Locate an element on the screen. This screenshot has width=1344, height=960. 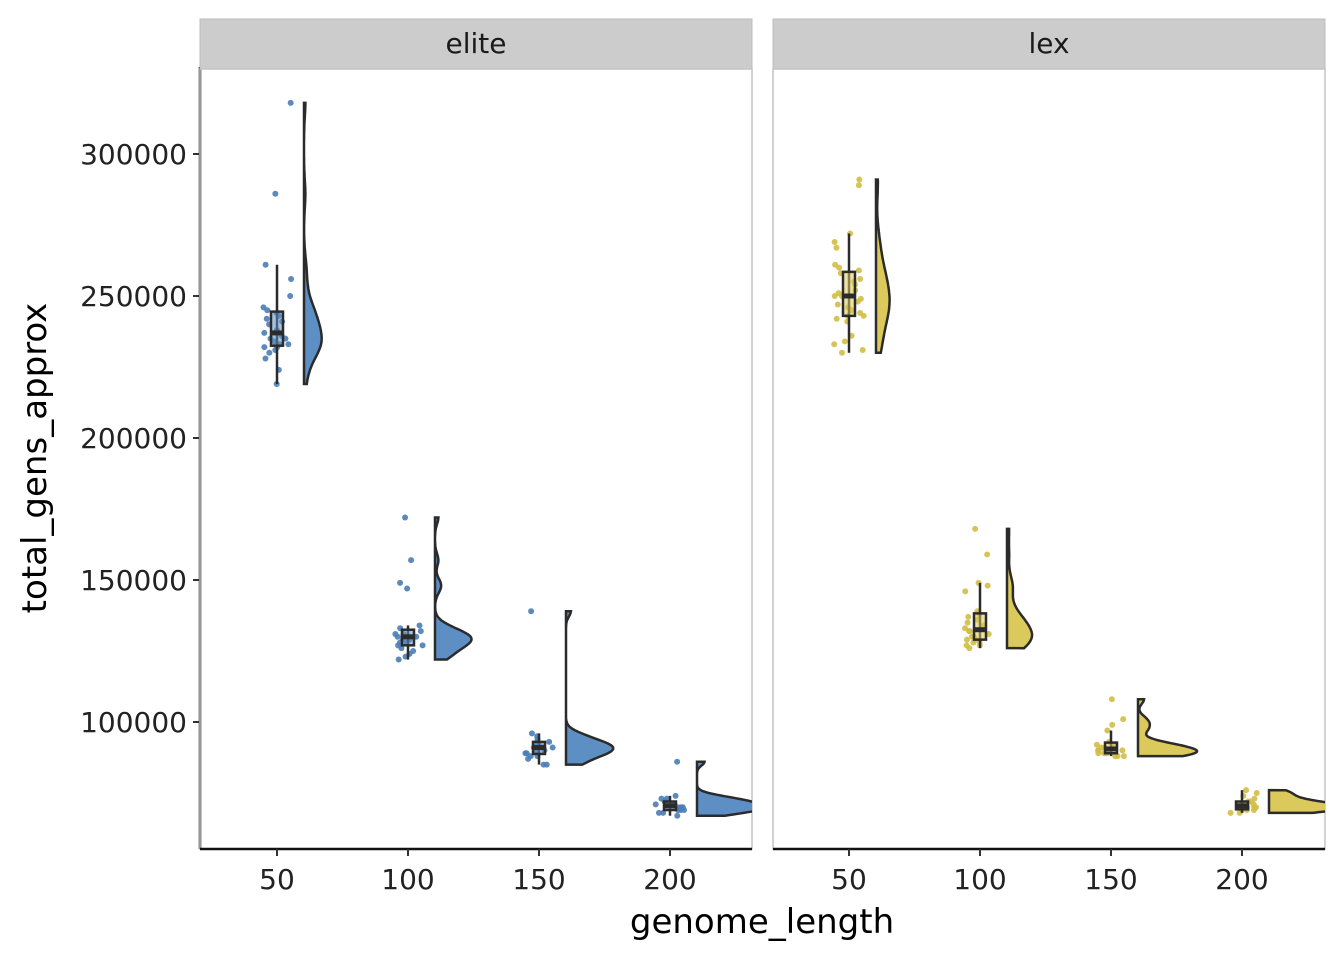
y-tick-label: 200000 is located at coordinates (133, 438).